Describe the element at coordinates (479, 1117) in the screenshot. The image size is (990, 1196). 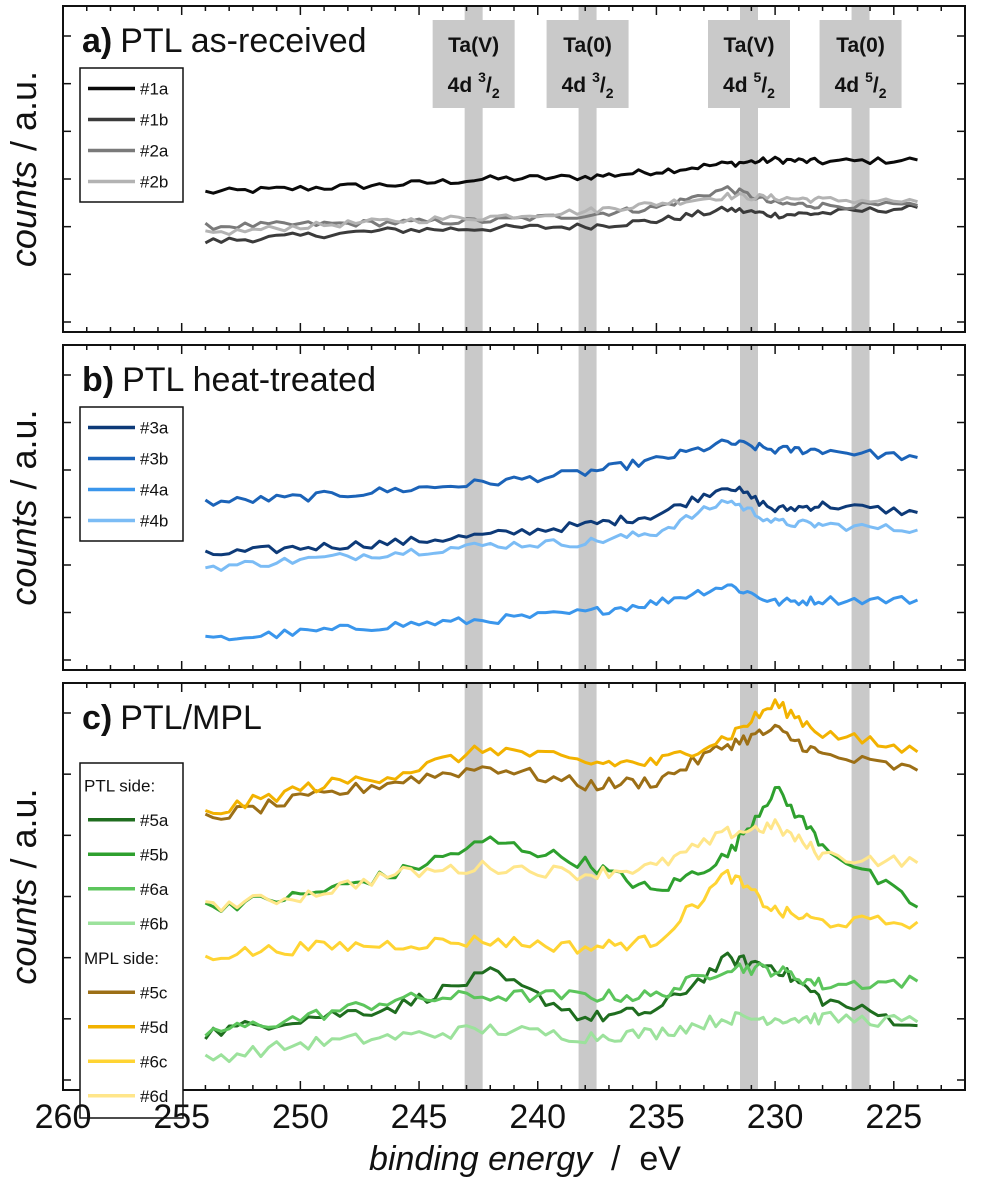
I see `x-tick-labels: 260 255 250 245 240 235 230 225` at that location.